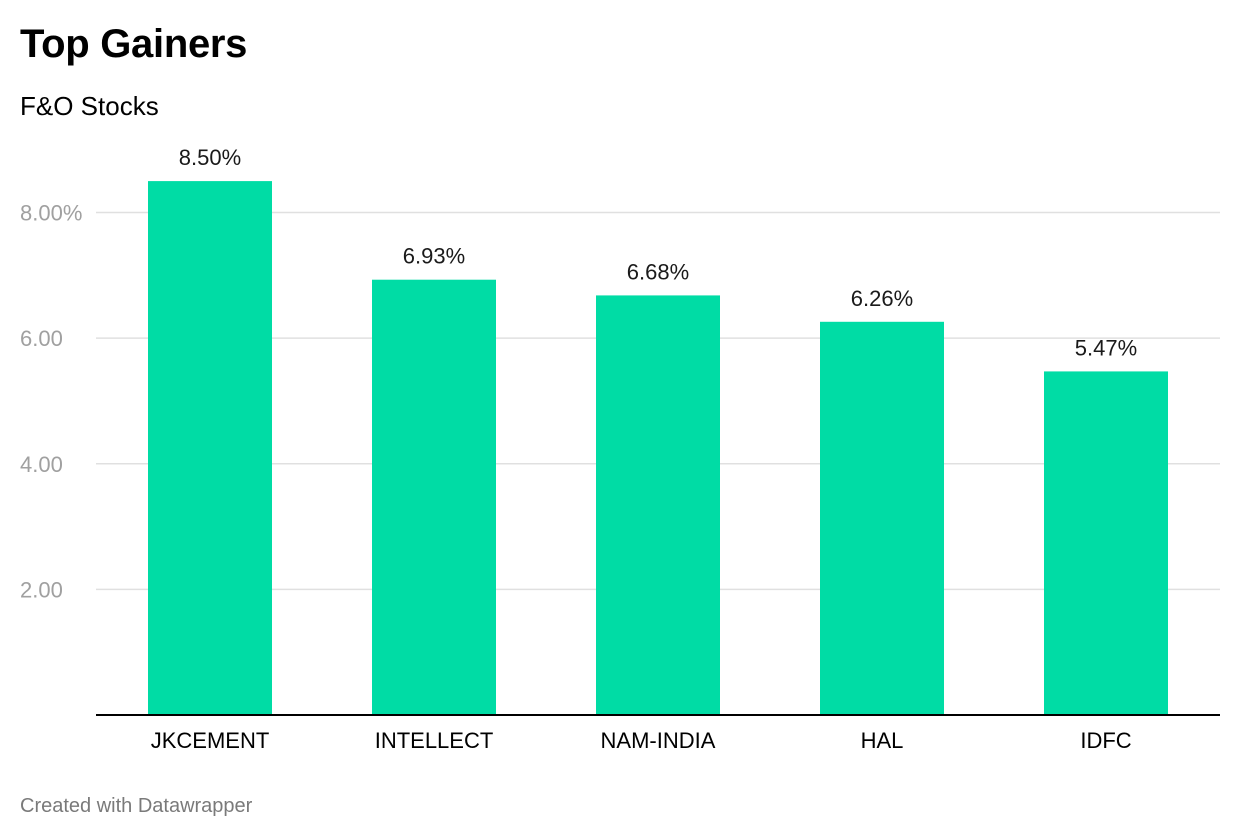 The width and height of the screenshot is (1240, 840). I want to click on y-axis-ticks: 2.00 4.00 6.00 8.00%, so click(51, 402).